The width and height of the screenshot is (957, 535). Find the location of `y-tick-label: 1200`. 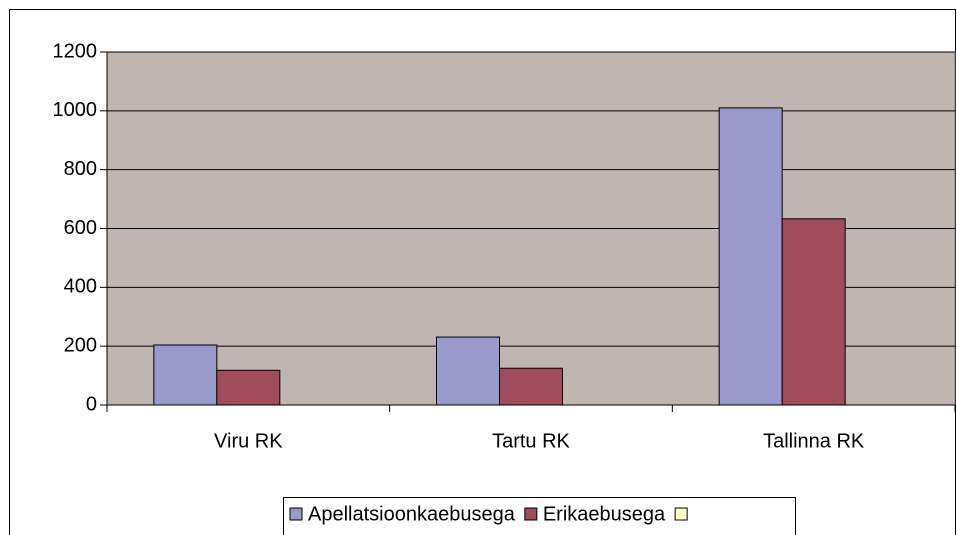

y-tick-label: 1200 is located at coordinates (75, 51).